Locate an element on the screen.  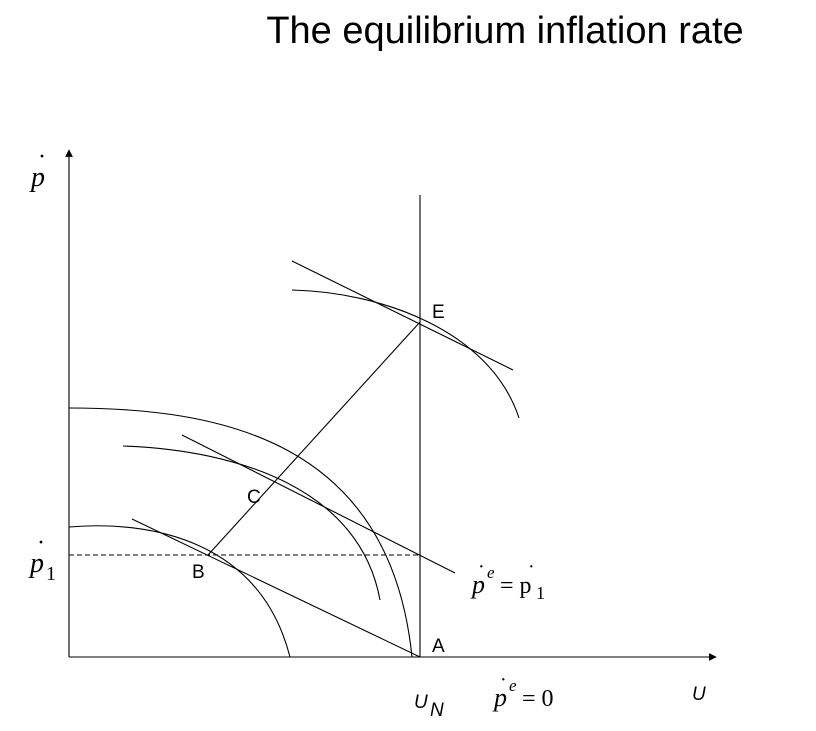
preference-curve-upper is located at coordinates (405, 354).